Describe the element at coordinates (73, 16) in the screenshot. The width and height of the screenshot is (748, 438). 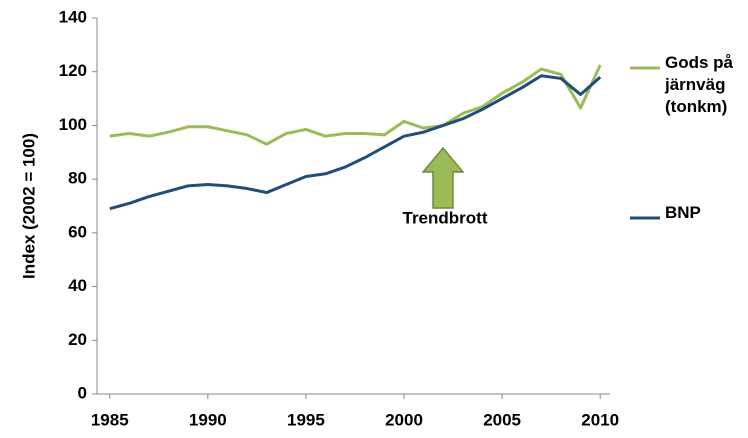
I see `y-tick-label: 140` at that location.